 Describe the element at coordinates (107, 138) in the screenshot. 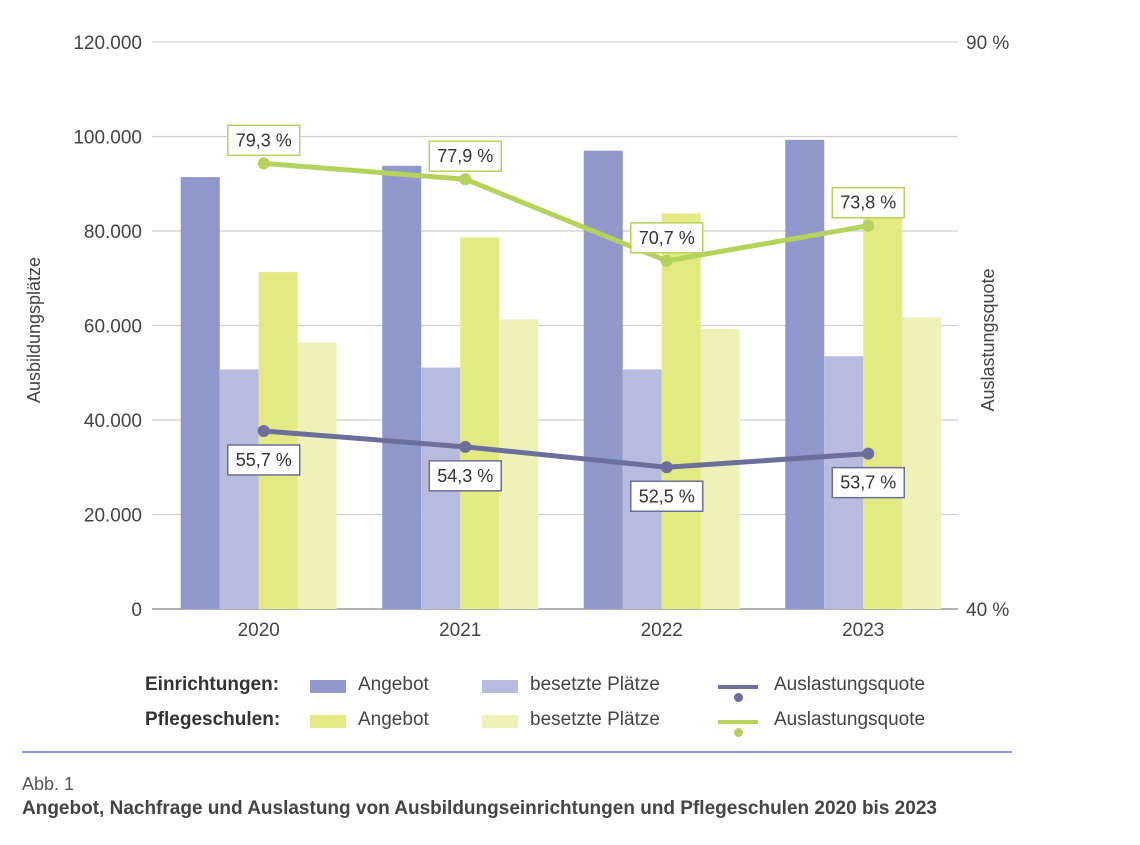

I see `y-left-tick-label: 100.000` at that location.